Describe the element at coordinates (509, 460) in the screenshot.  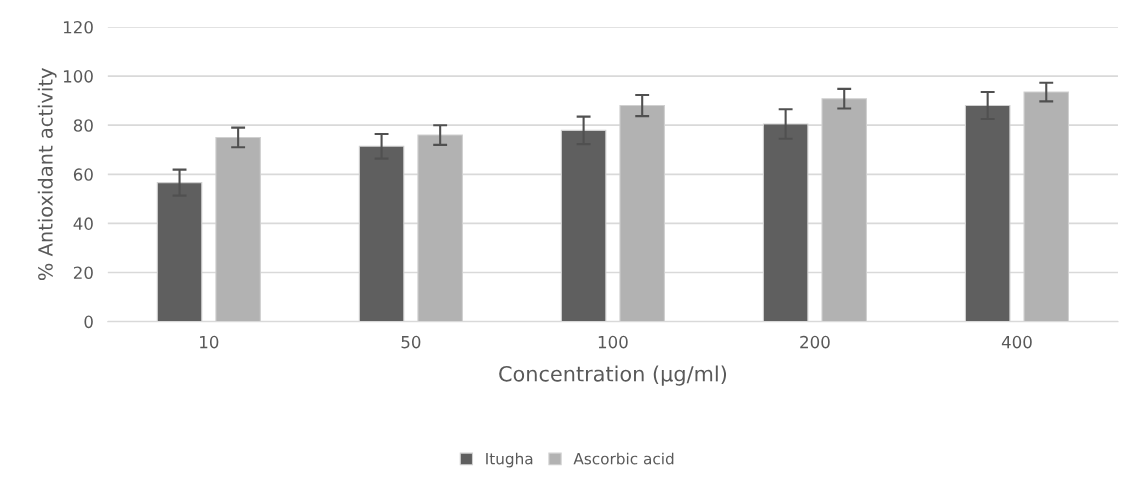
I see `legend-label: Itugha` at that location.